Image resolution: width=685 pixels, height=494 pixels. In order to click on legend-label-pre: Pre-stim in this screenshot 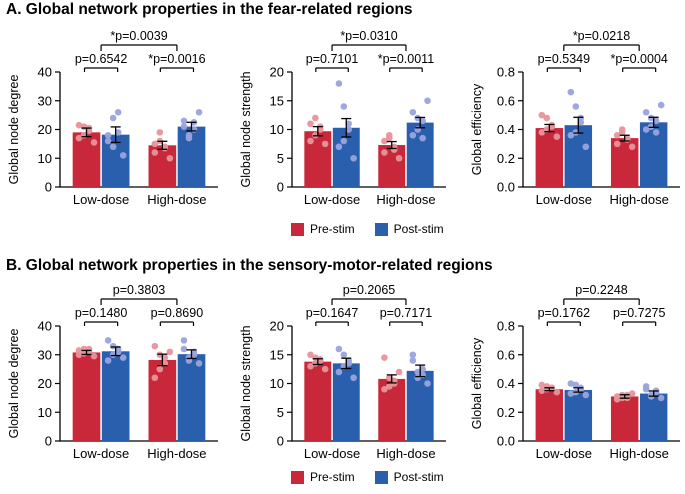, I will do `click(332, 229)`.